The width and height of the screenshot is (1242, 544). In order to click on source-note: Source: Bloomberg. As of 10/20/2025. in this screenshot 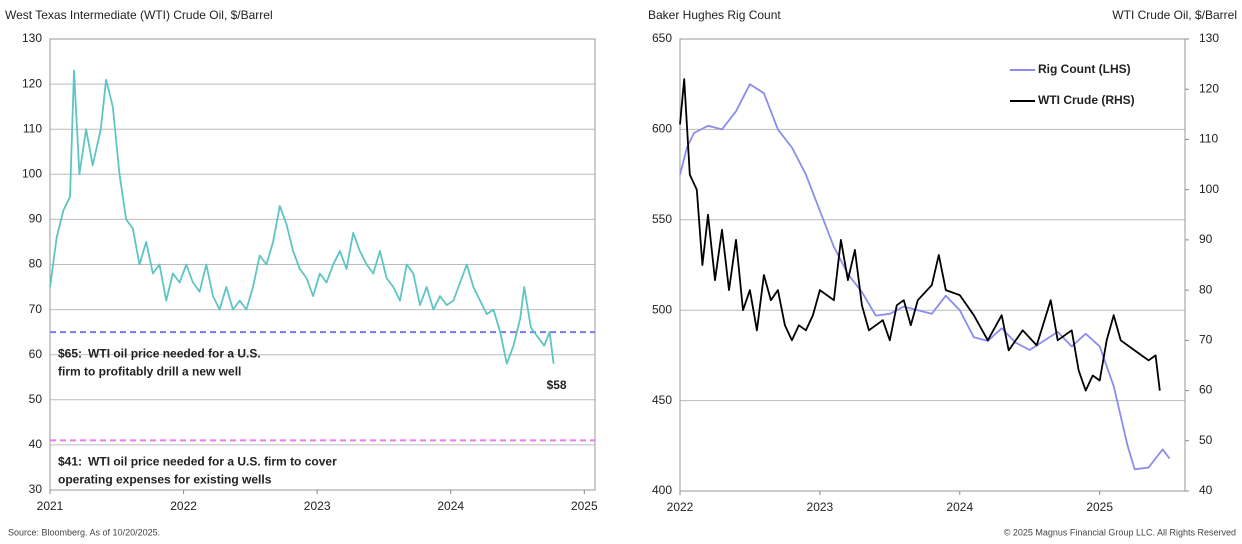, I will do `click(84, 532)`.